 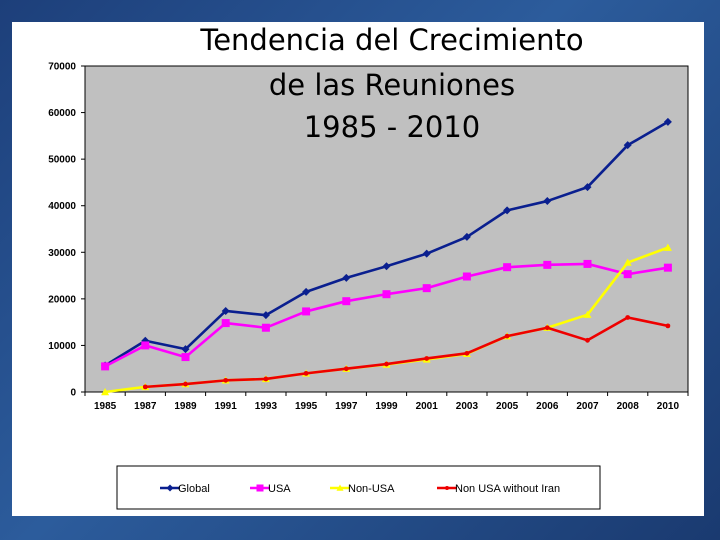 I want to click on y-axis-ticks: 0 10000 20000 30000 40000 50000 60000 70000, so click(x=66, y=230).